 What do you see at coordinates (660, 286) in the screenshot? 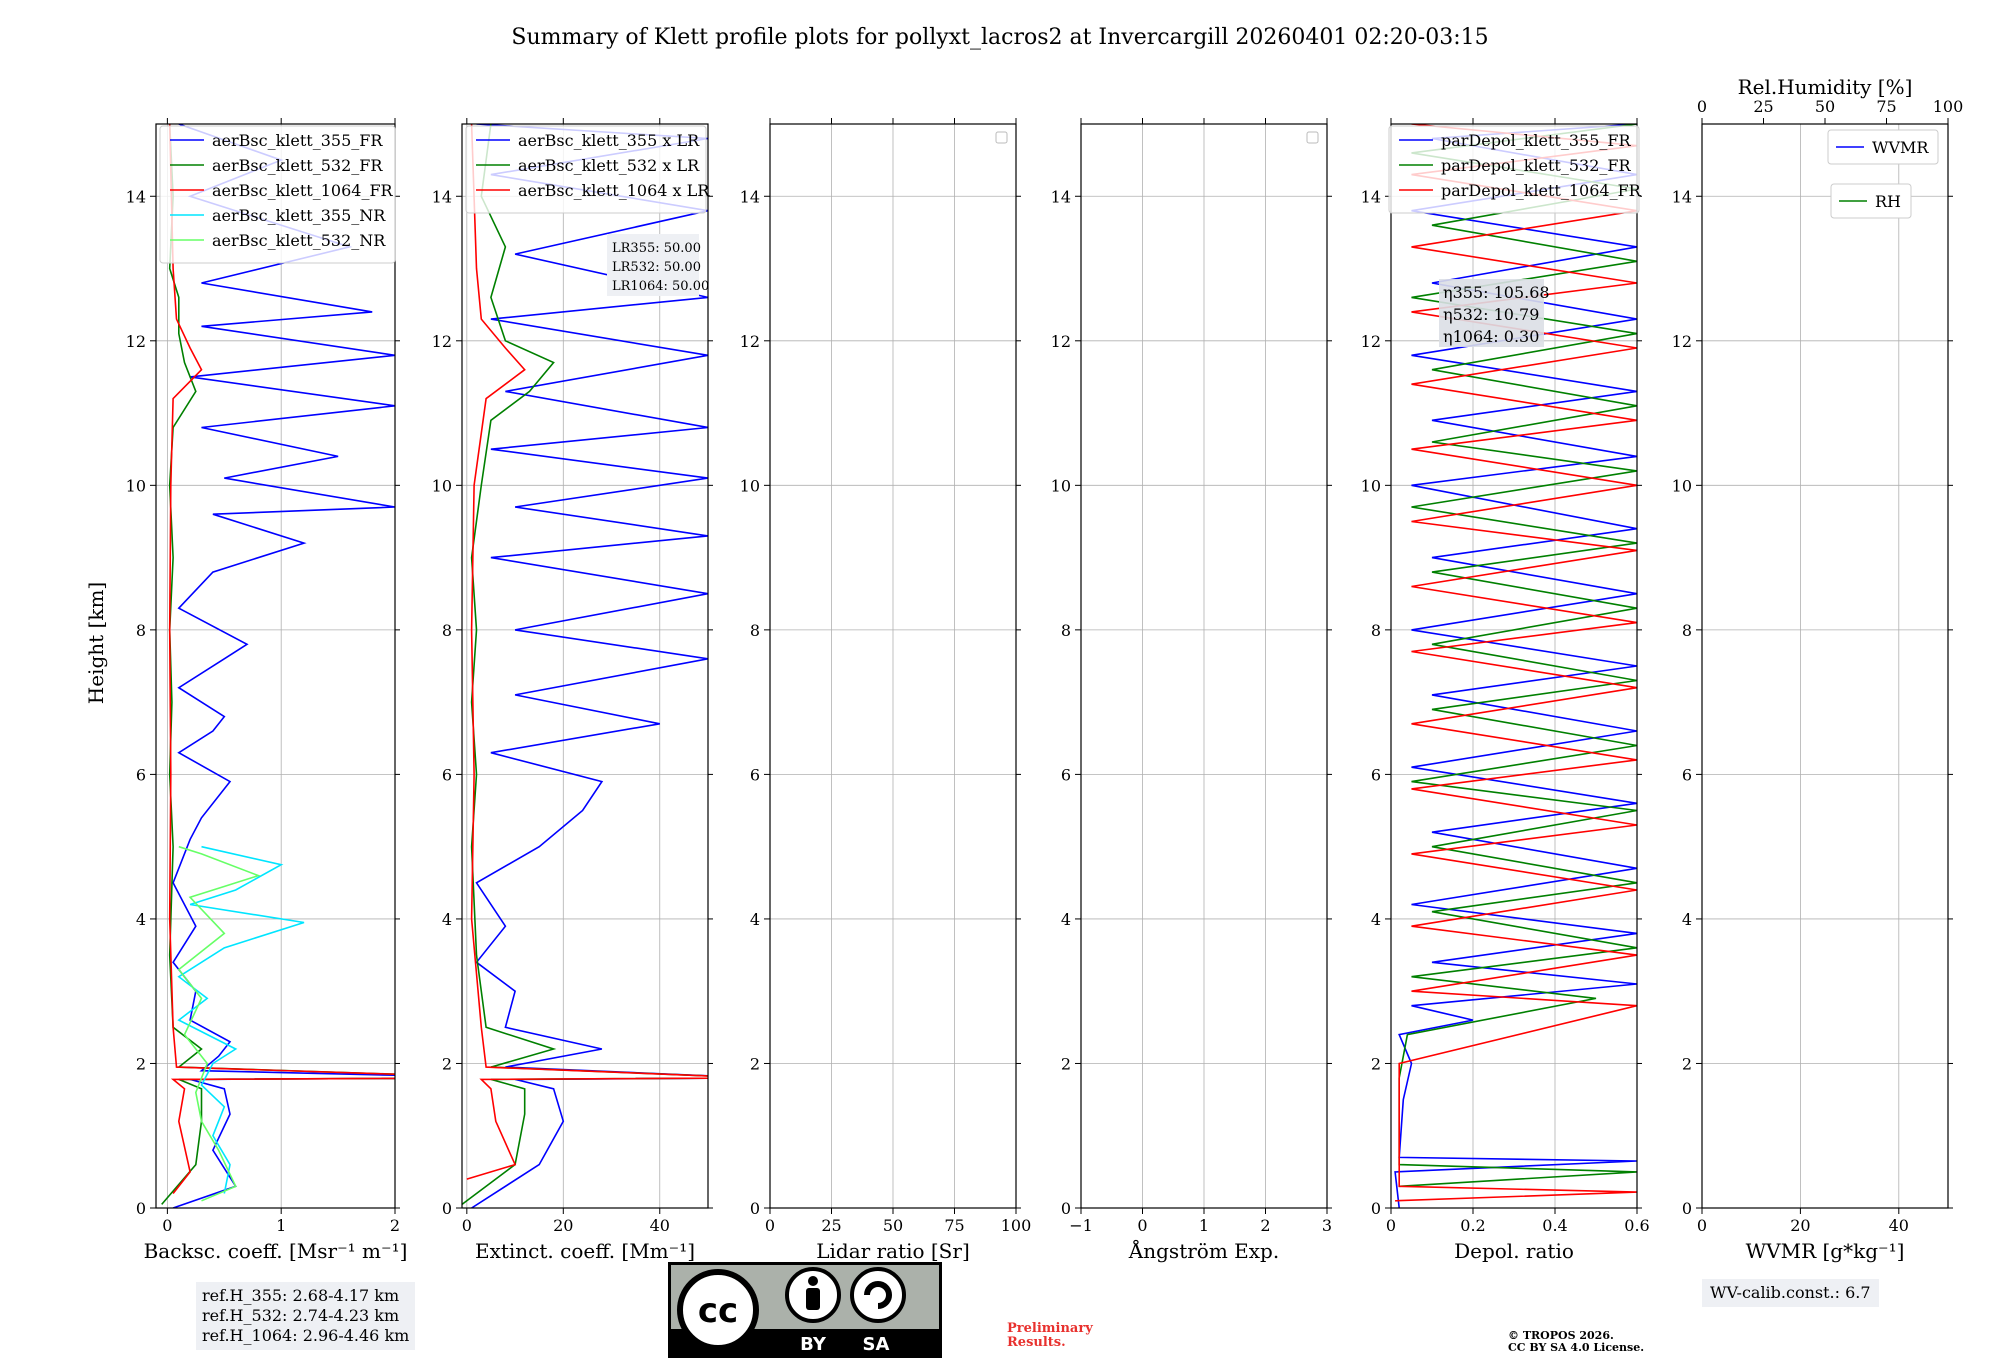
I see `annotation-text: LR1064: 50.00` at bounding box center [660, 286].